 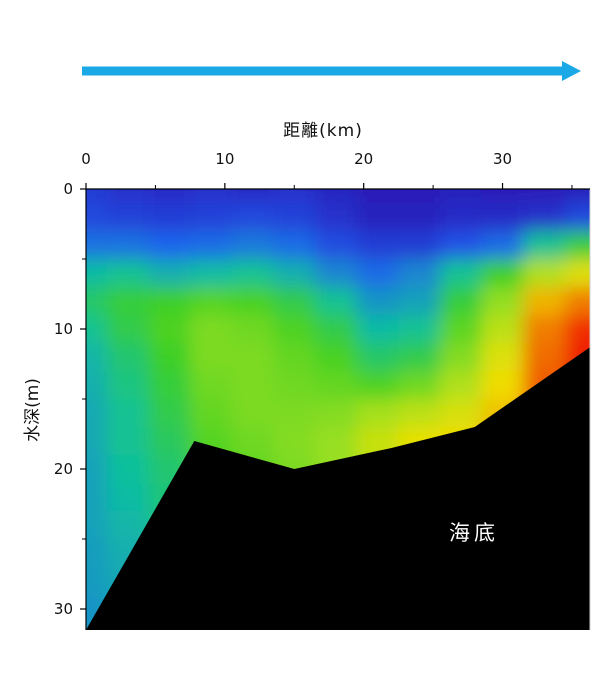 I want to click on x-tick-label: 30, so click(x=502, y=159).